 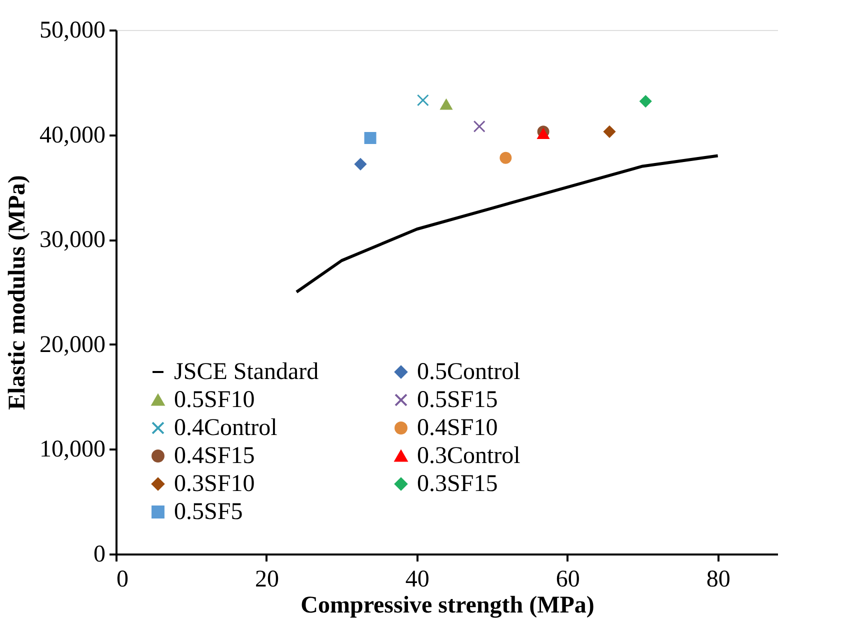 I want to click on legend-label: 0.5SF5, so click(x=208, y=512).